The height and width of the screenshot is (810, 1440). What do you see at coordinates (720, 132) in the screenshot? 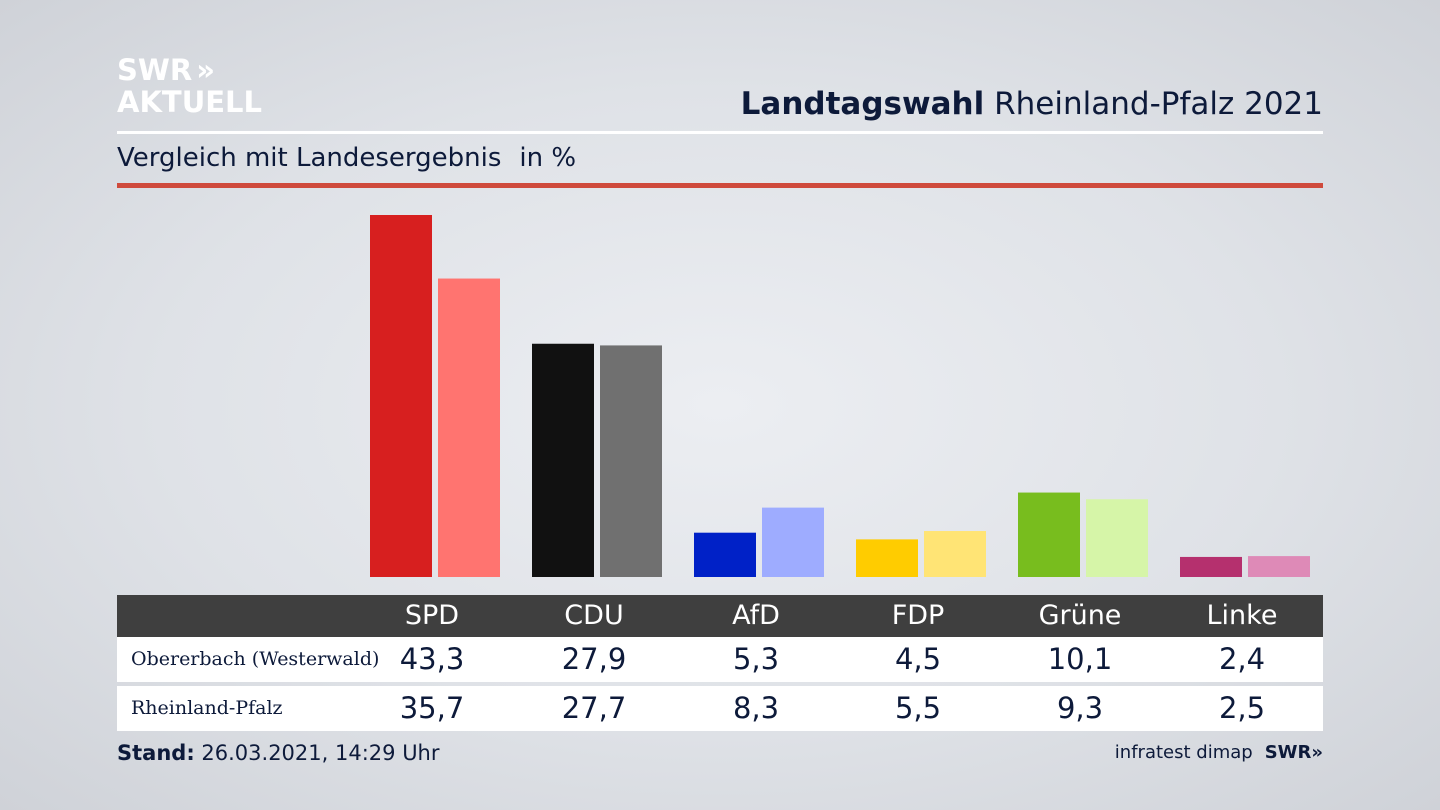
I see `title-divider` at bounding box center [720, 132].